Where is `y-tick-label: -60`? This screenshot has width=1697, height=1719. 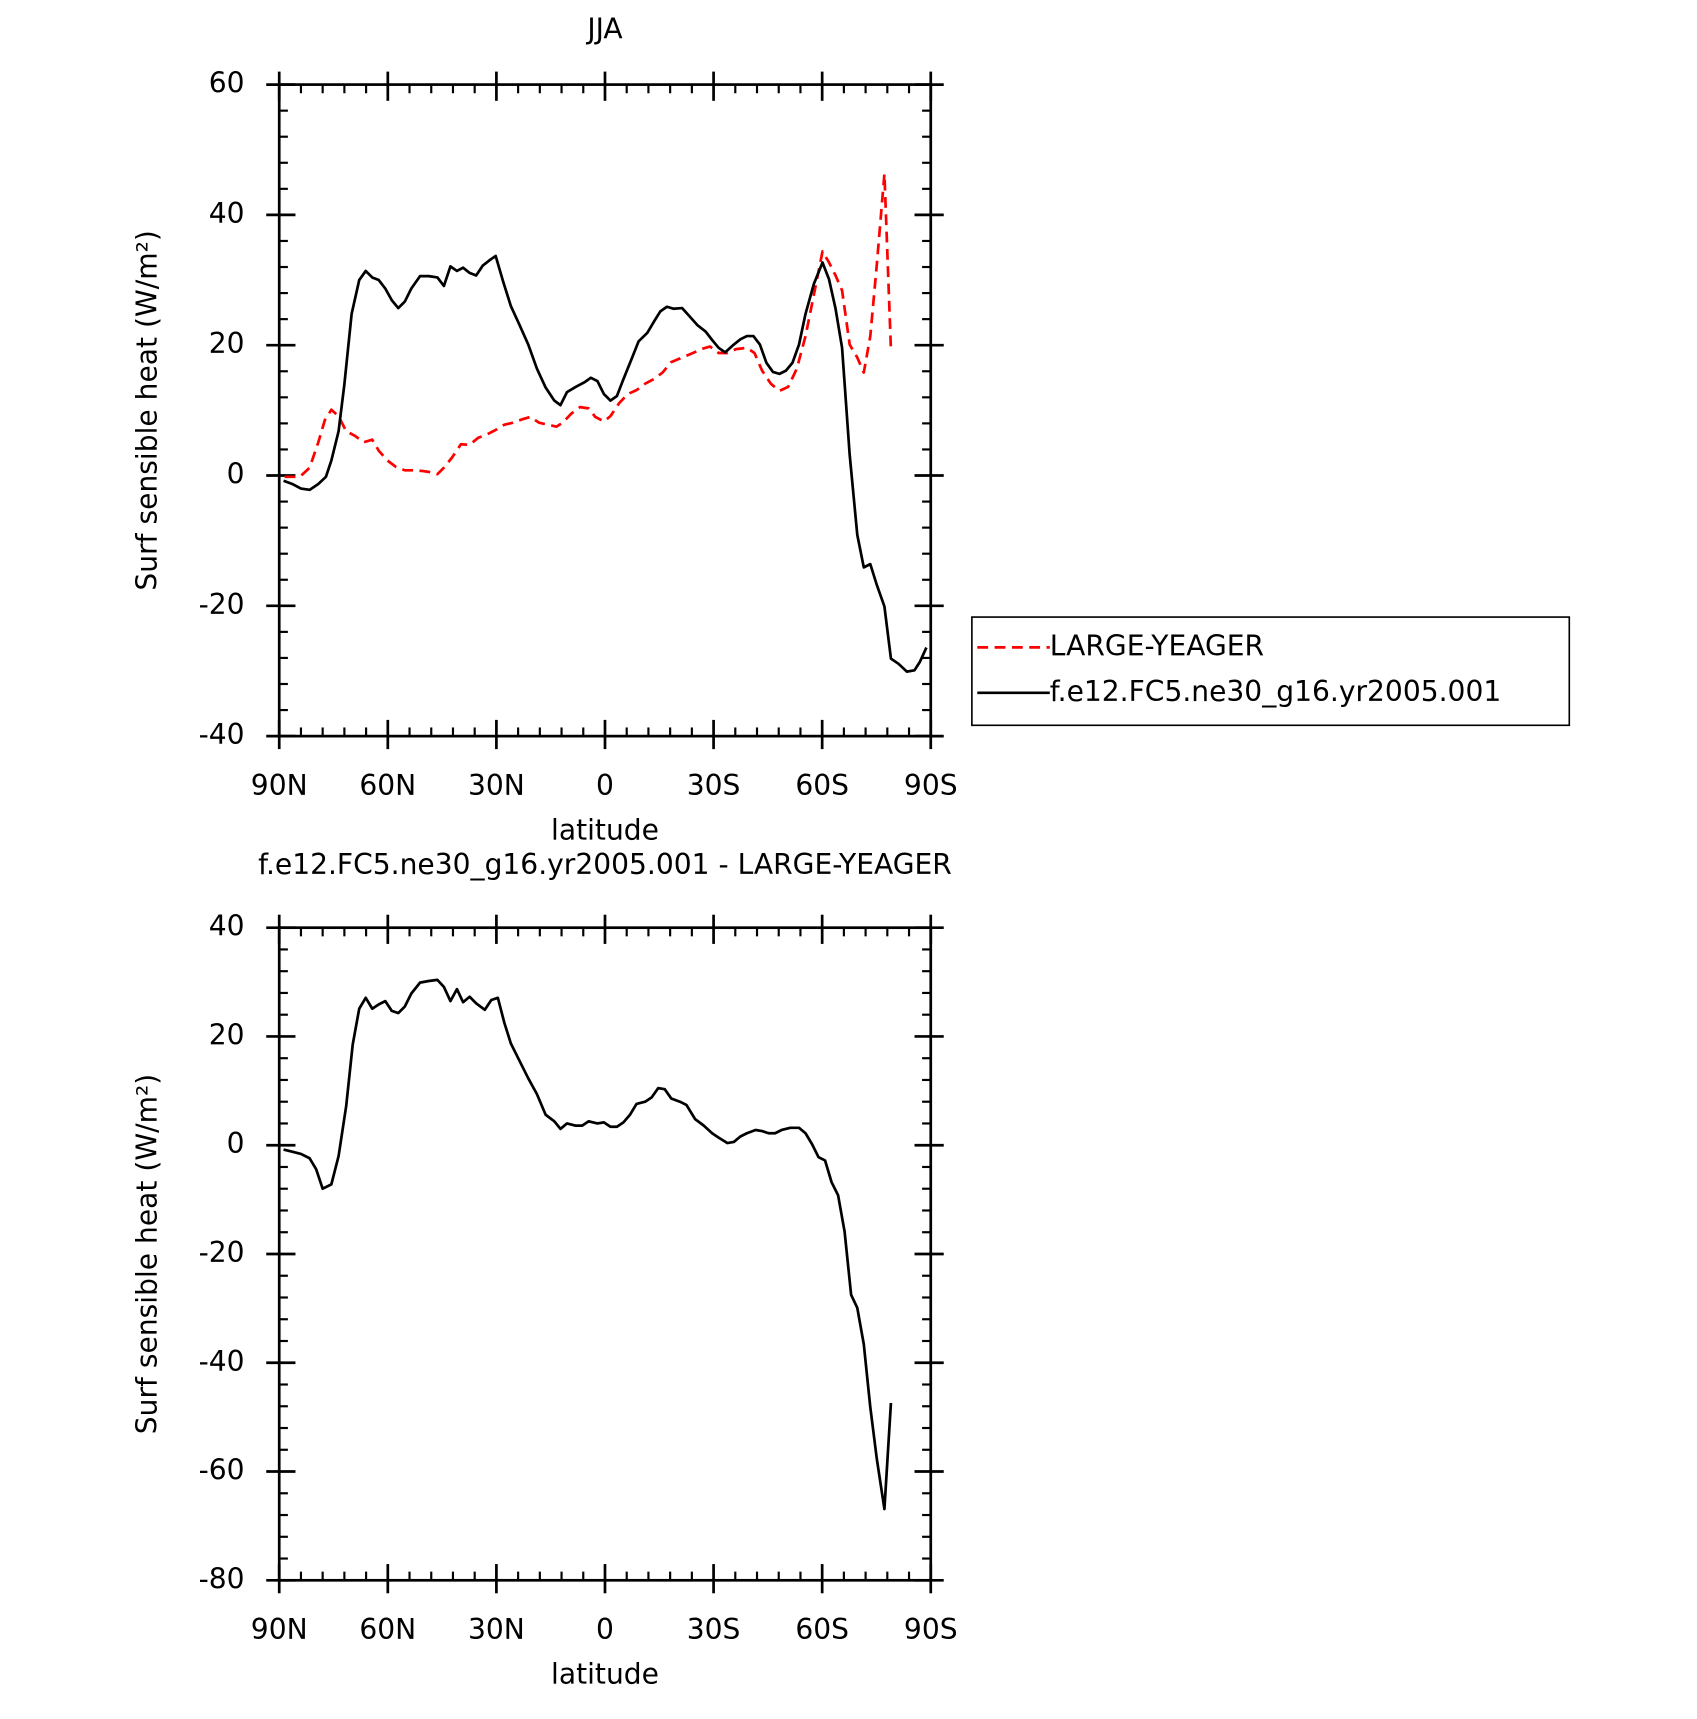 y-tick-label: -60 is located at coordinates (222, 1470).